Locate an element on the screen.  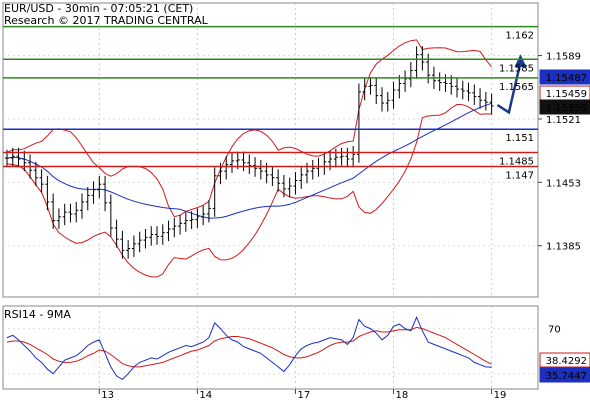
y-tick-label-3: 1.1385 is located at coordinates (563, 247).